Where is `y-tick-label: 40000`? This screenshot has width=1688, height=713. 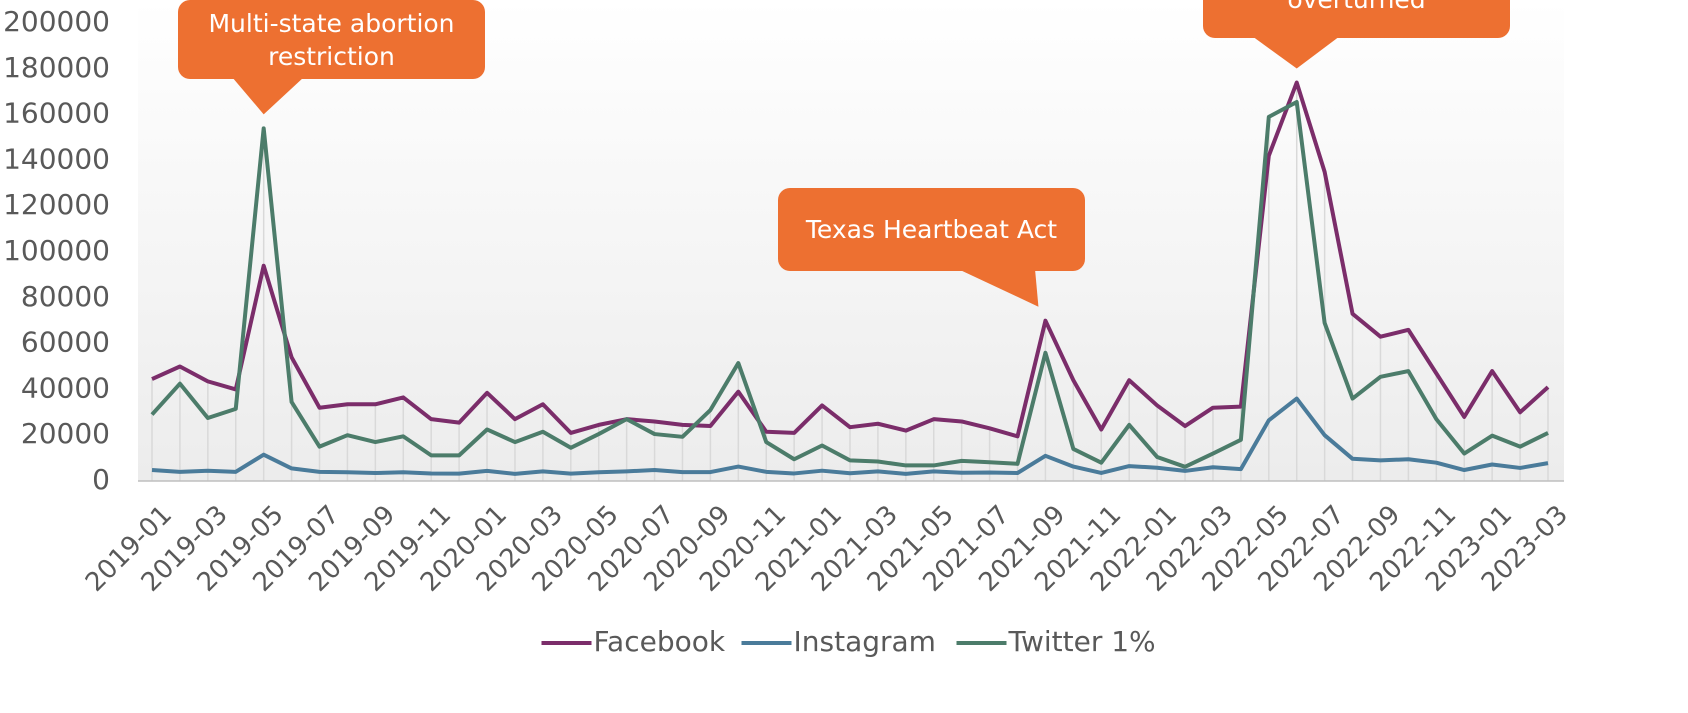 y-tick-label: 40000 is located at coordinates (65, 387).